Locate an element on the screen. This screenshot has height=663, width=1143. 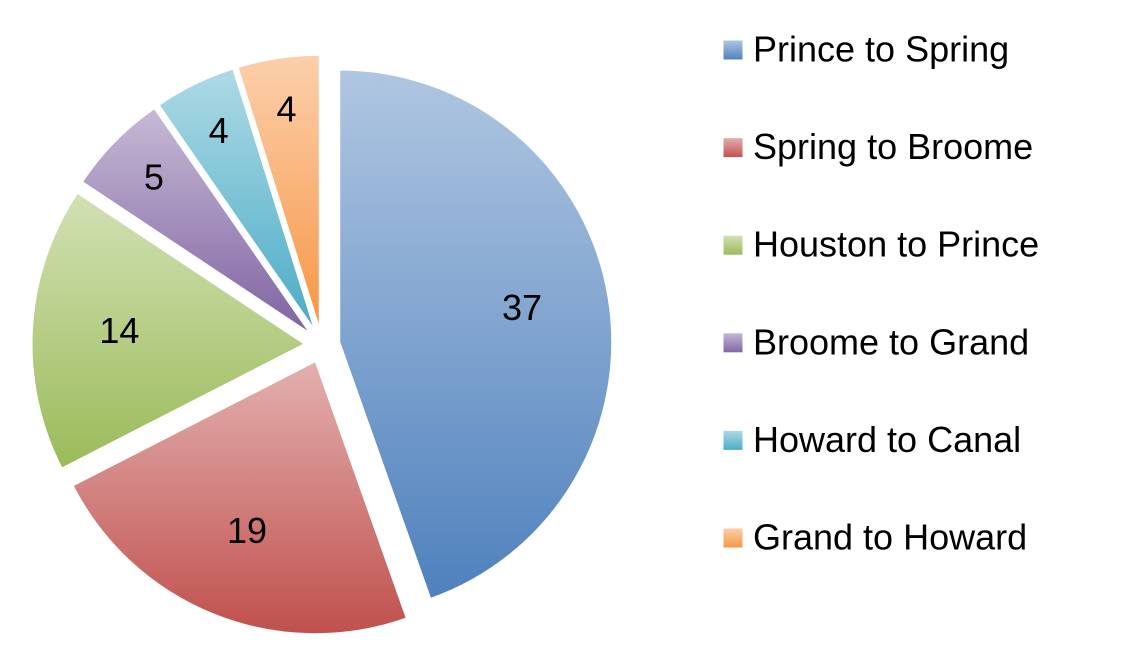
legend-label: Houston to Prince is located at coordinates (896, 244).